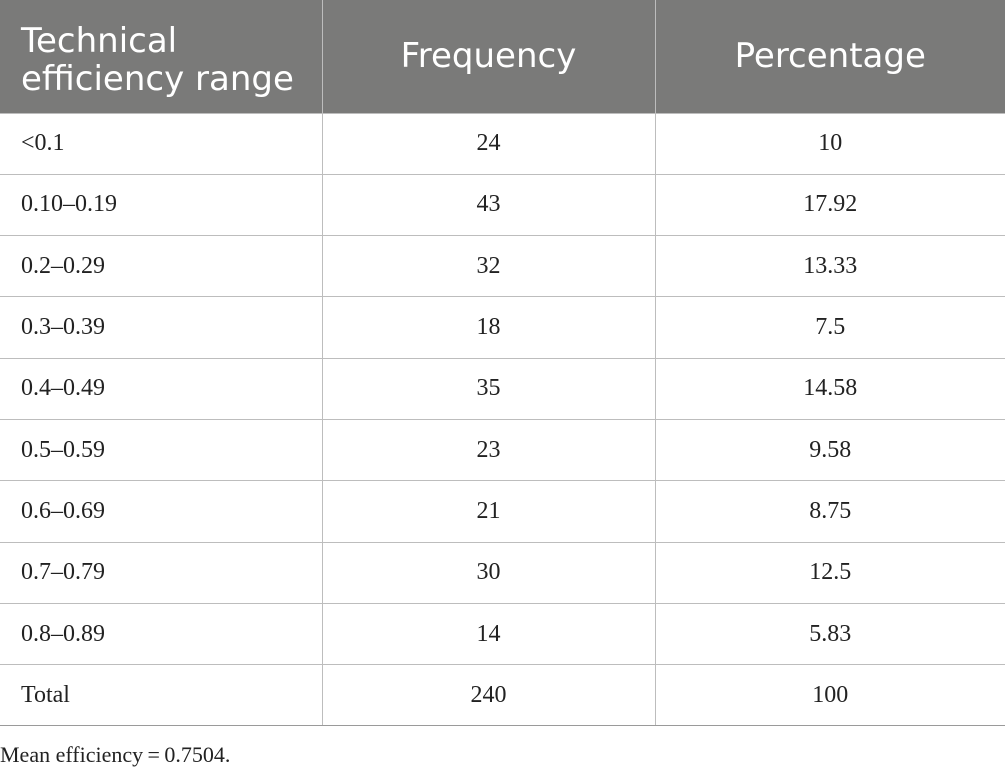  Describe the element at coordinates (829, 327) in the screenshot. I see `percentage-cell: 7.5` at that location.